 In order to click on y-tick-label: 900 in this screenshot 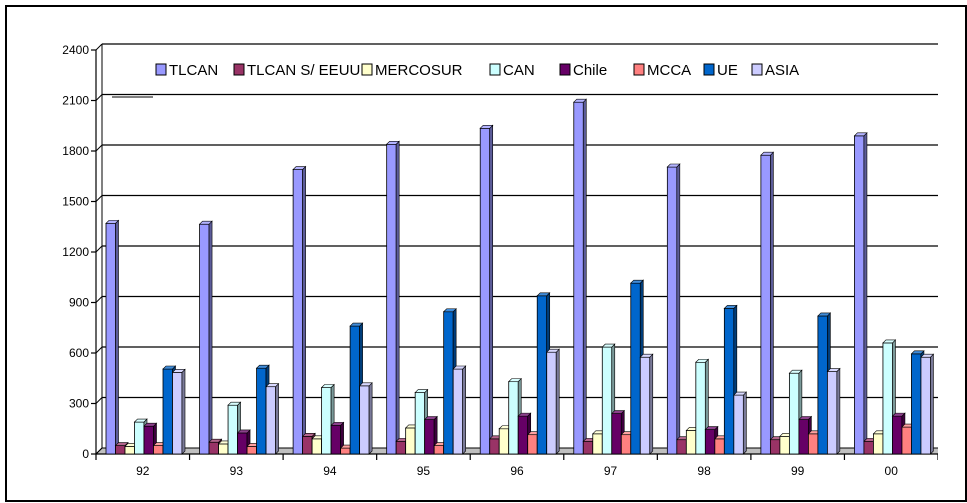, I will do `click(79, 303)`.